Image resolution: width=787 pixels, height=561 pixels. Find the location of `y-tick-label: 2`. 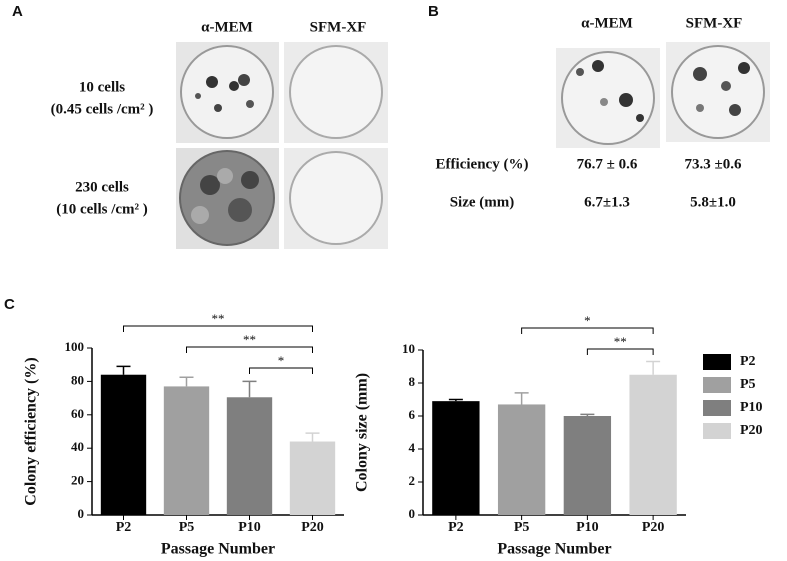

y-tick-label: 2 is located at coordinates (412, 480).